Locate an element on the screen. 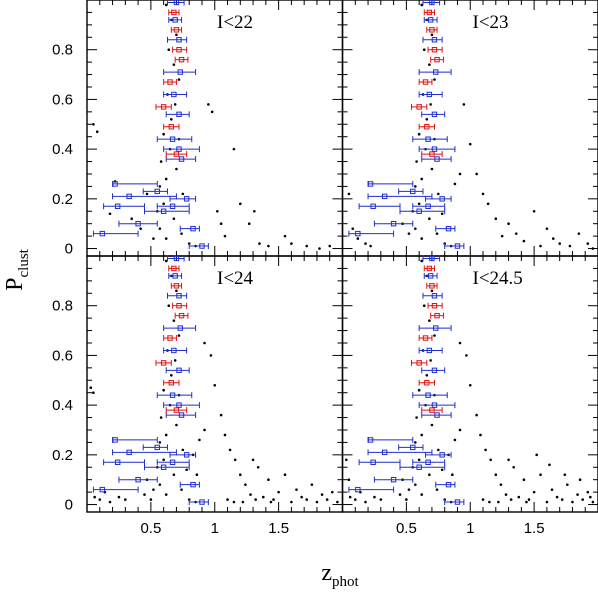 Image resolution: width=598 pixels, height=592 pixels. panel-label: I<22 is located at coordinates (235, 22).